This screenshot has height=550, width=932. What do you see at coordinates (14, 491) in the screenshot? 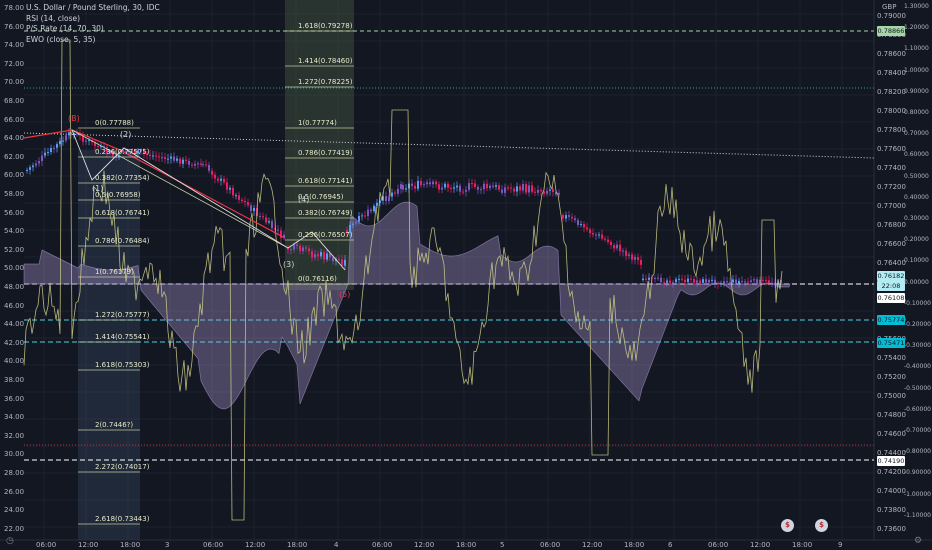
I see `rsi-tick-label: 26.00` at bounding box center [14, 491].